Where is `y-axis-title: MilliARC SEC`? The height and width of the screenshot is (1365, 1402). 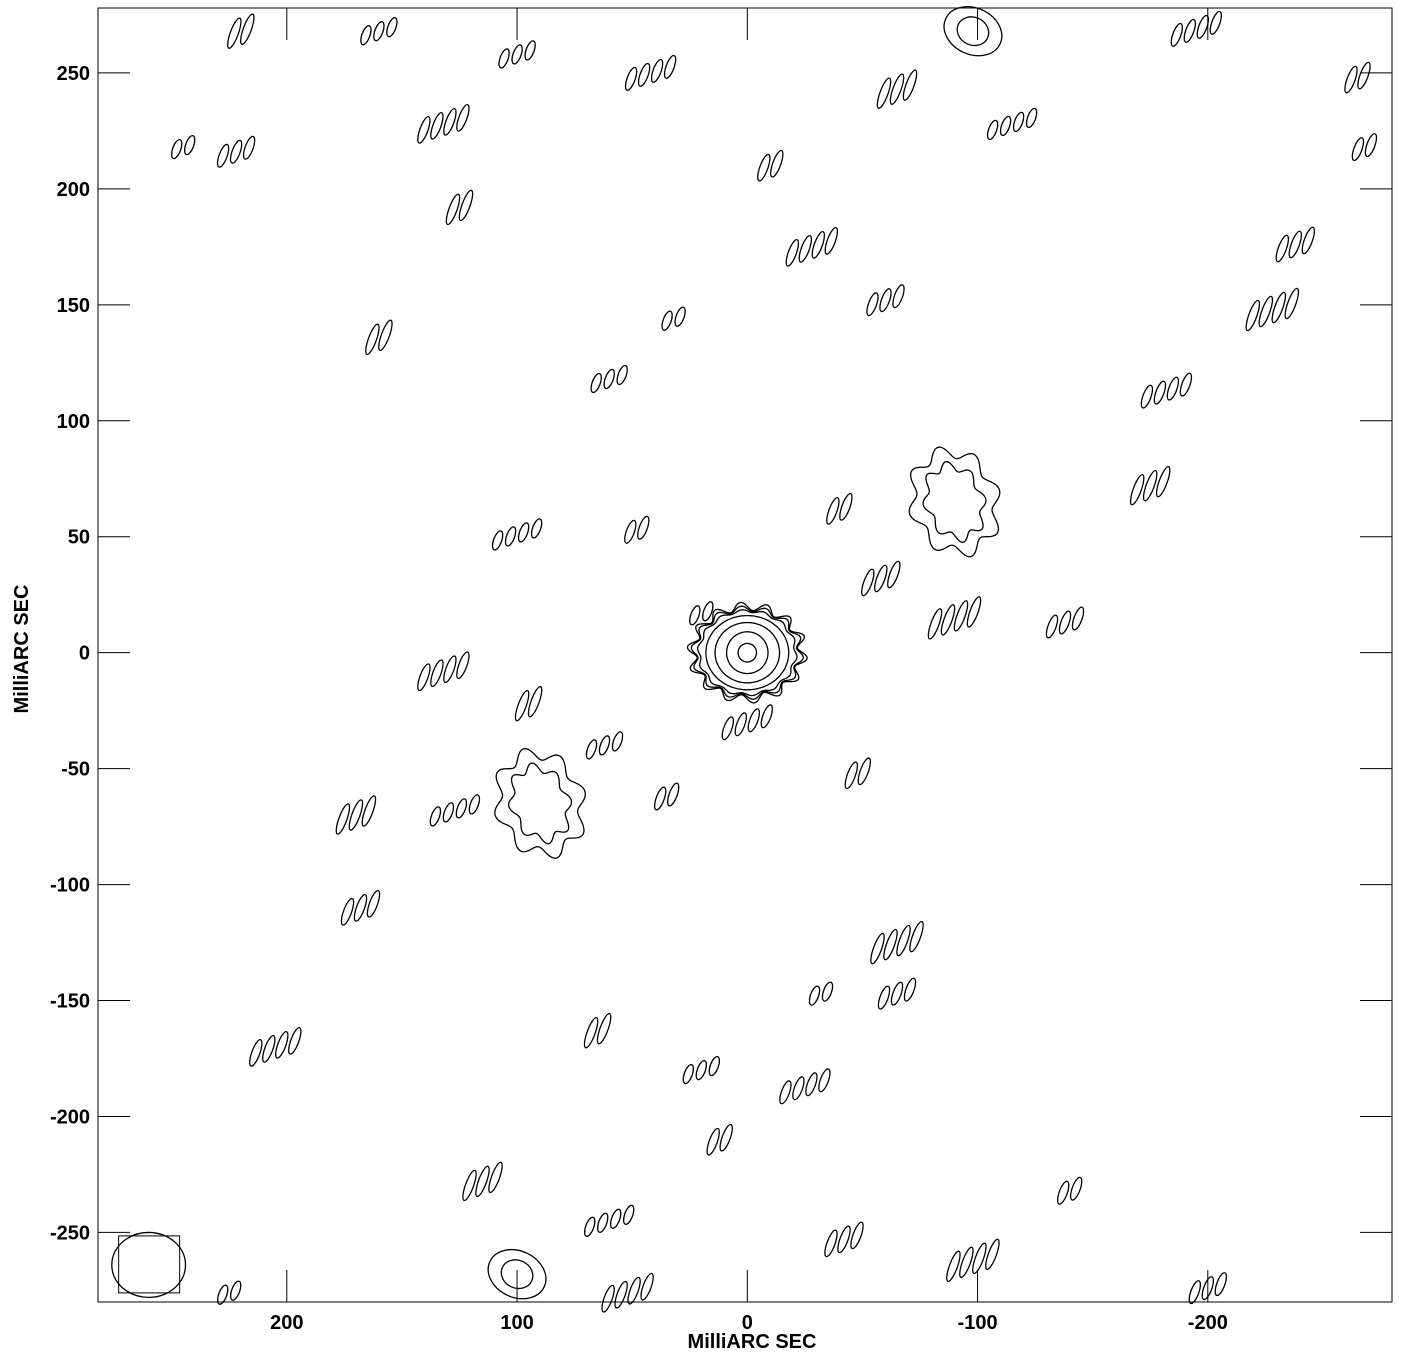
y-axis-title: MilliARC SEC is located at coordinates (22, 649).